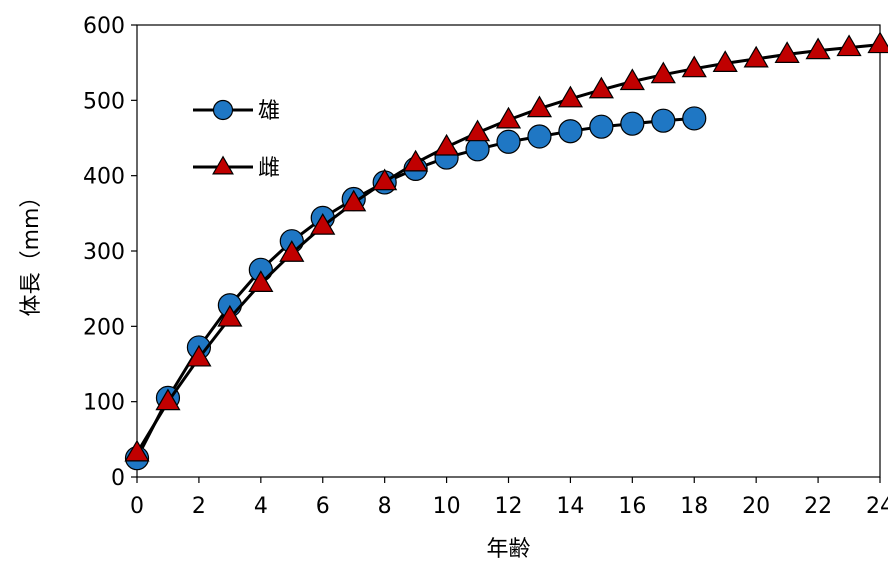 The height and width of the screenshot is (564, 888). Describe the element at coordinates (199, 506) in the screenshot. I see `x-tick-label: 2` at that location.